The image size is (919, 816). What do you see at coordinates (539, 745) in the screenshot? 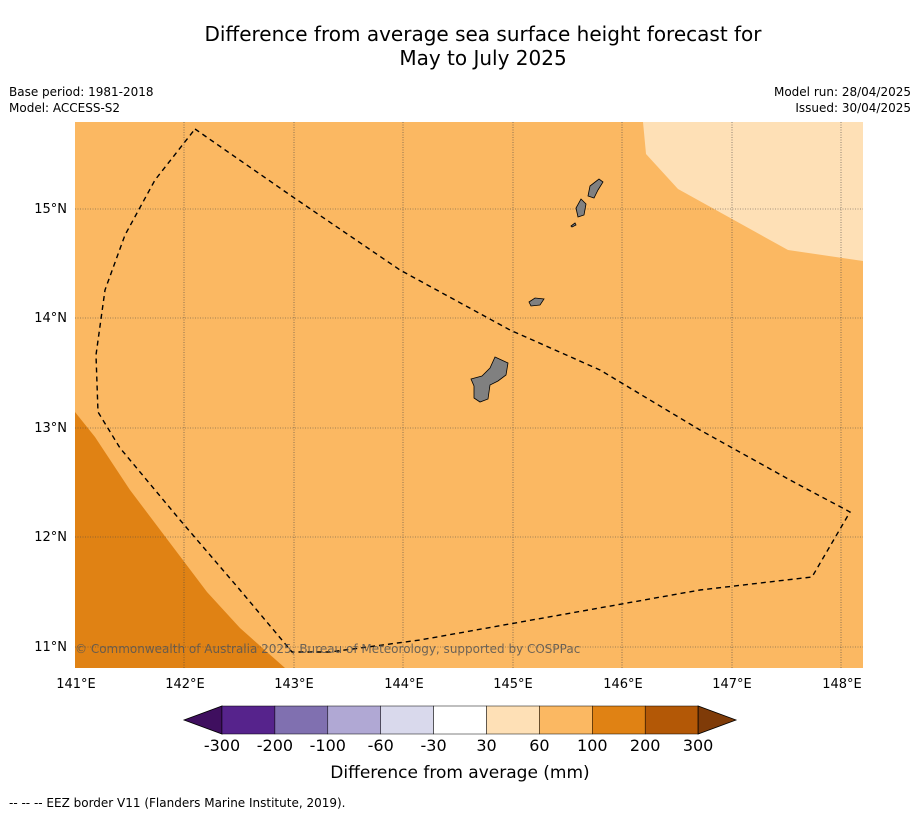
I see `colorbar-tick-label: 60` at bounding box center [539, 745].